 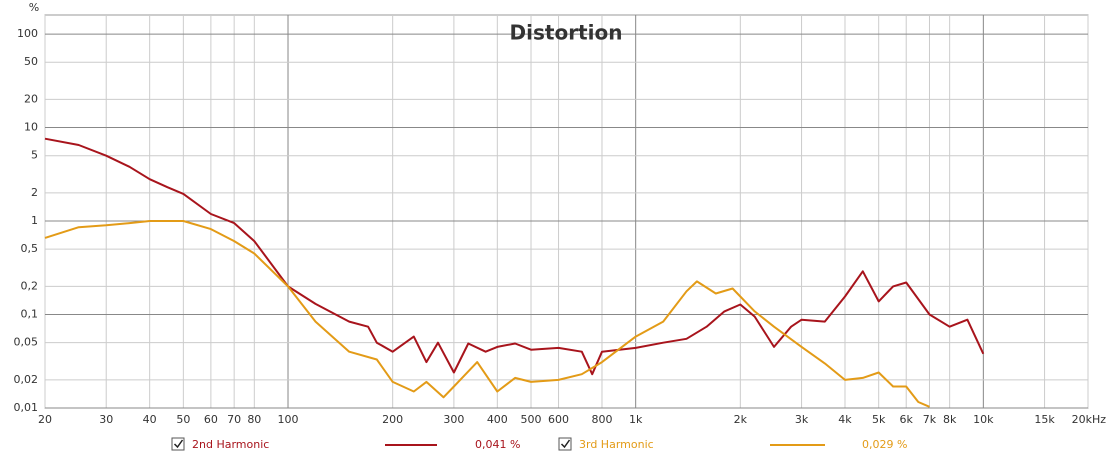 I want to click on x-tick-label: 10k, so click(x=983, y=419).